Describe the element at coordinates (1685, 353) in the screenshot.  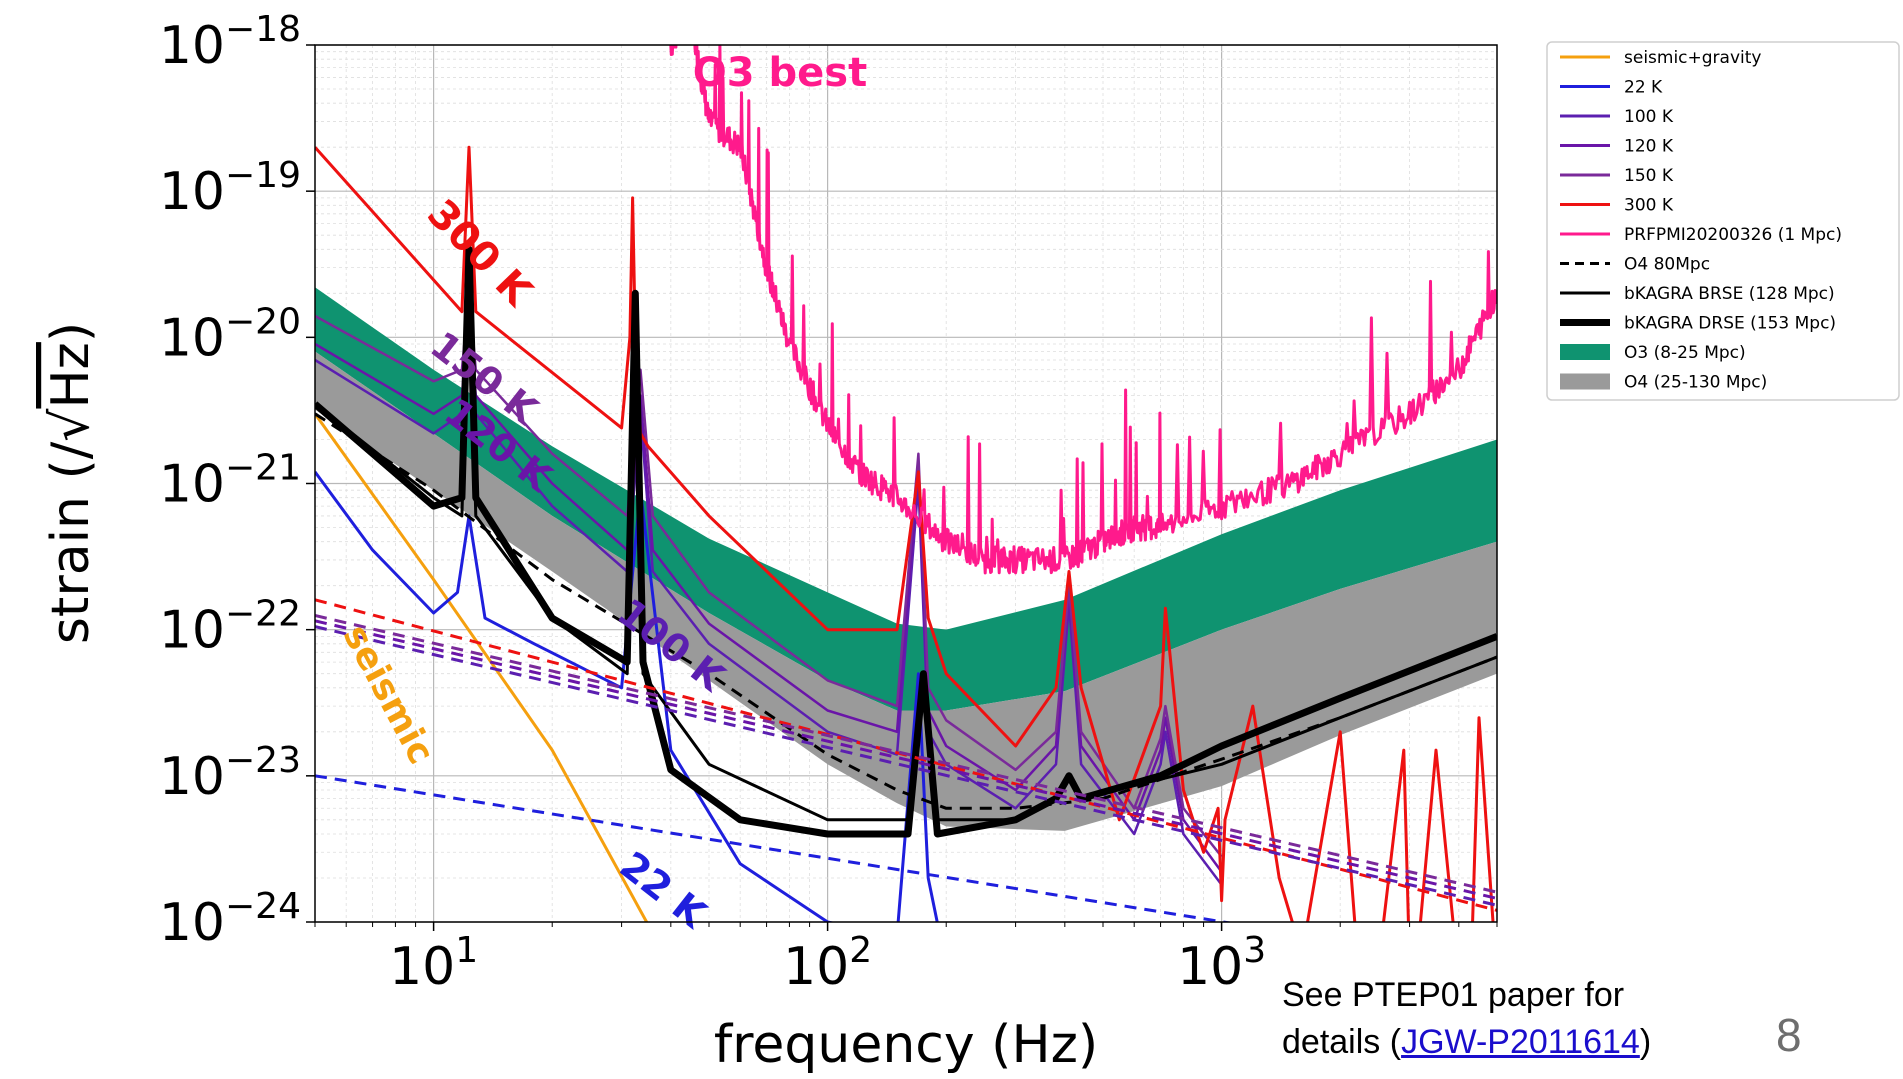
I see `legend-label: O3 (8-25 Mpc)` at that location.